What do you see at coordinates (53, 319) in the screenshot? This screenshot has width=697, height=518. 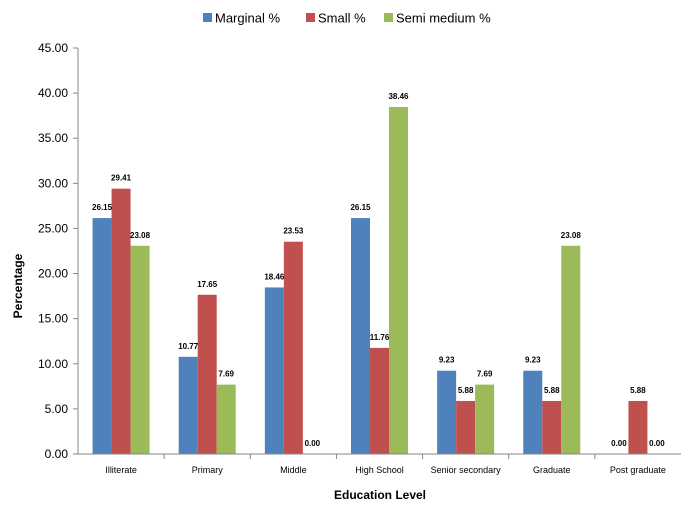 I see `y-tick-label: 15.00` at bounding box center [53, 319].